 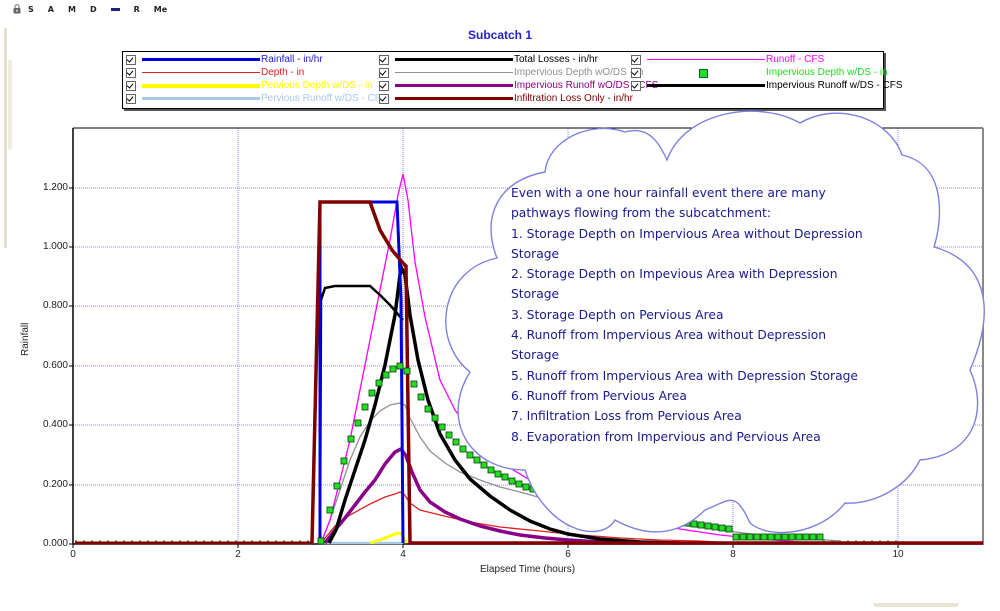 What do you see at coordinates (160, 9) in the screenshot?
I see `toolbar-item-me: Me` at bounding box center [160, 9].